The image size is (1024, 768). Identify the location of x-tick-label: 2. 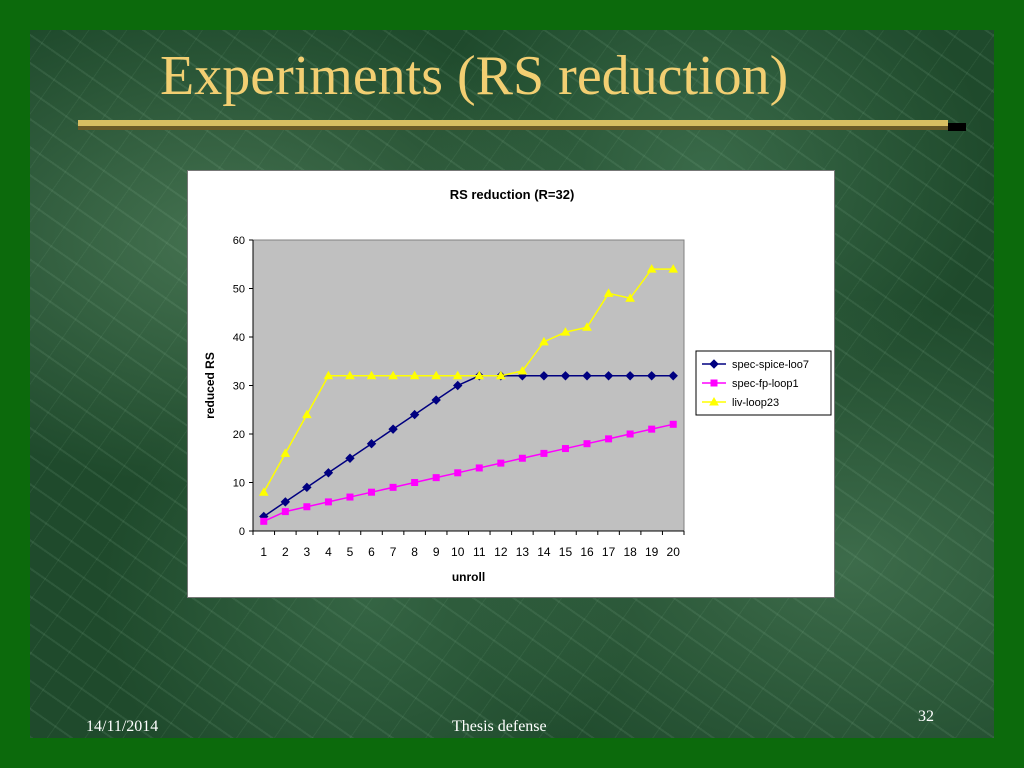
(285, 552).